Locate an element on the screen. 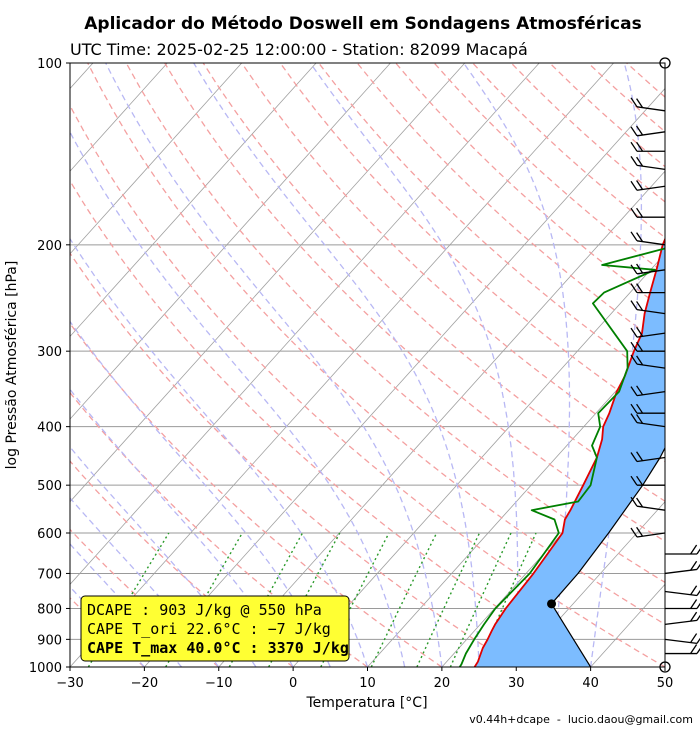 Image resolution: width=700 pixels, height=730 pixels. x-tick-label: −10 is located at coordinates (218, 683).